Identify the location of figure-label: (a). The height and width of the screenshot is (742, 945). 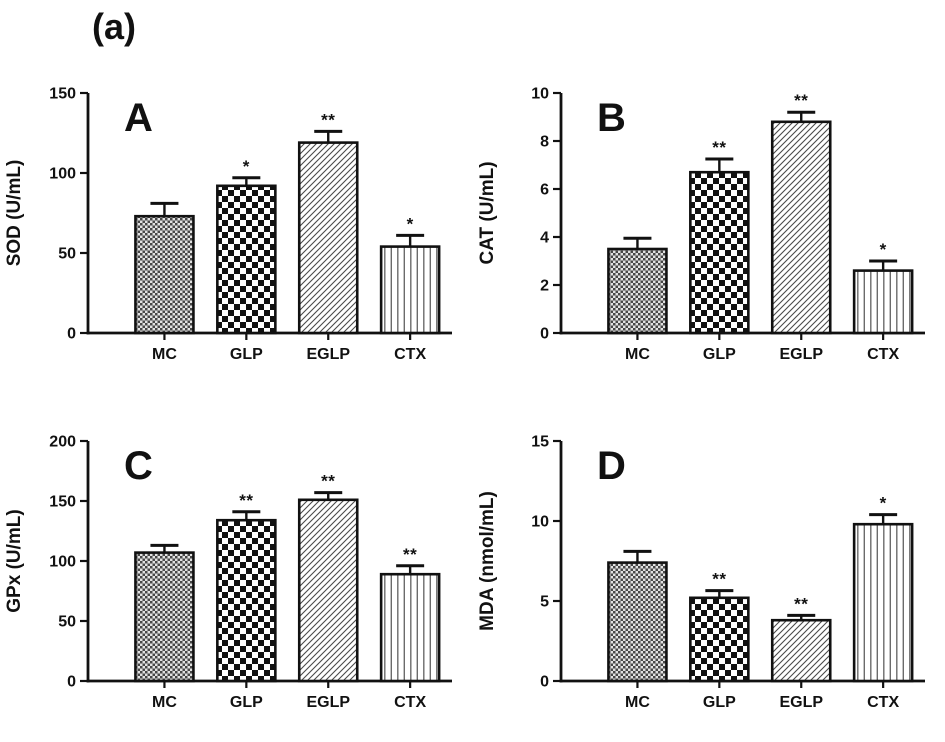
(114, 26).